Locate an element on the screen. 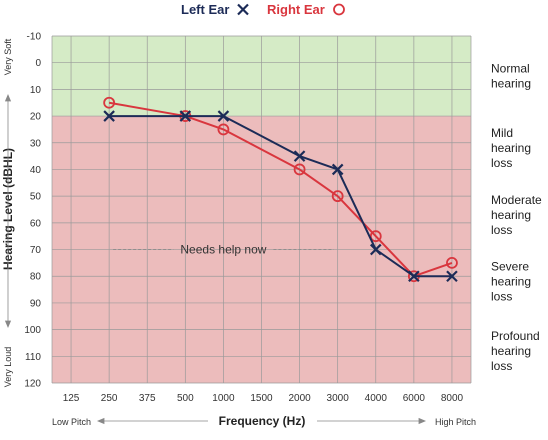 This screenshot has width=548, height=440. y-tick-6: 50 is located at coordinates (36, 197).